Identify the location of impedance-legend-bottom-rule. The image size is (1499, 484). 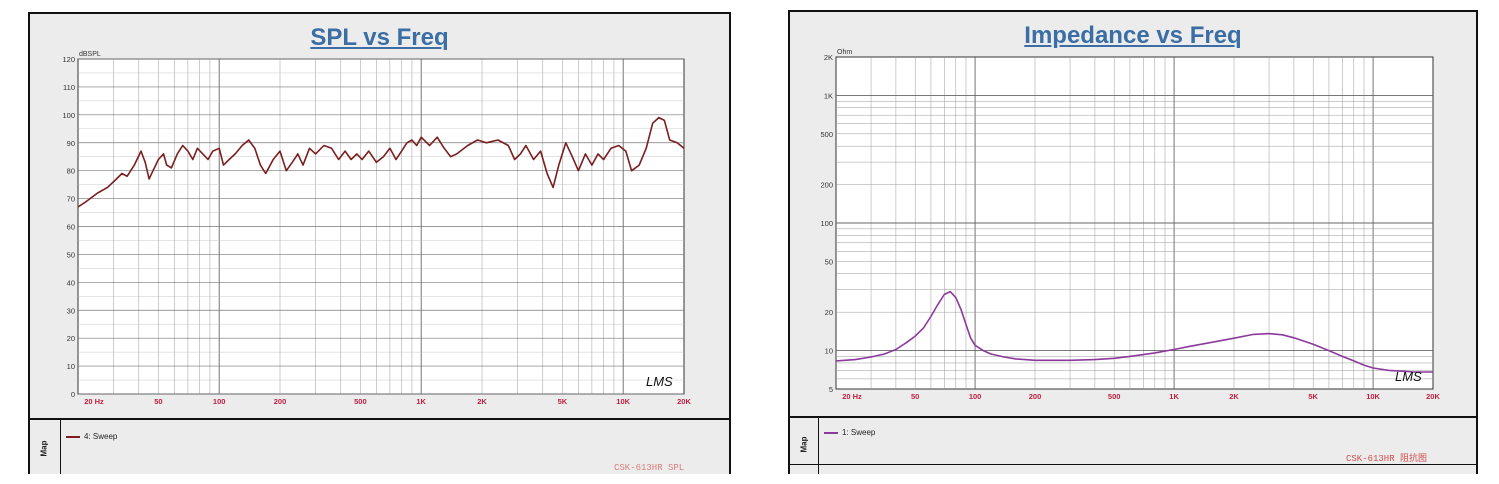
(1133, 464).